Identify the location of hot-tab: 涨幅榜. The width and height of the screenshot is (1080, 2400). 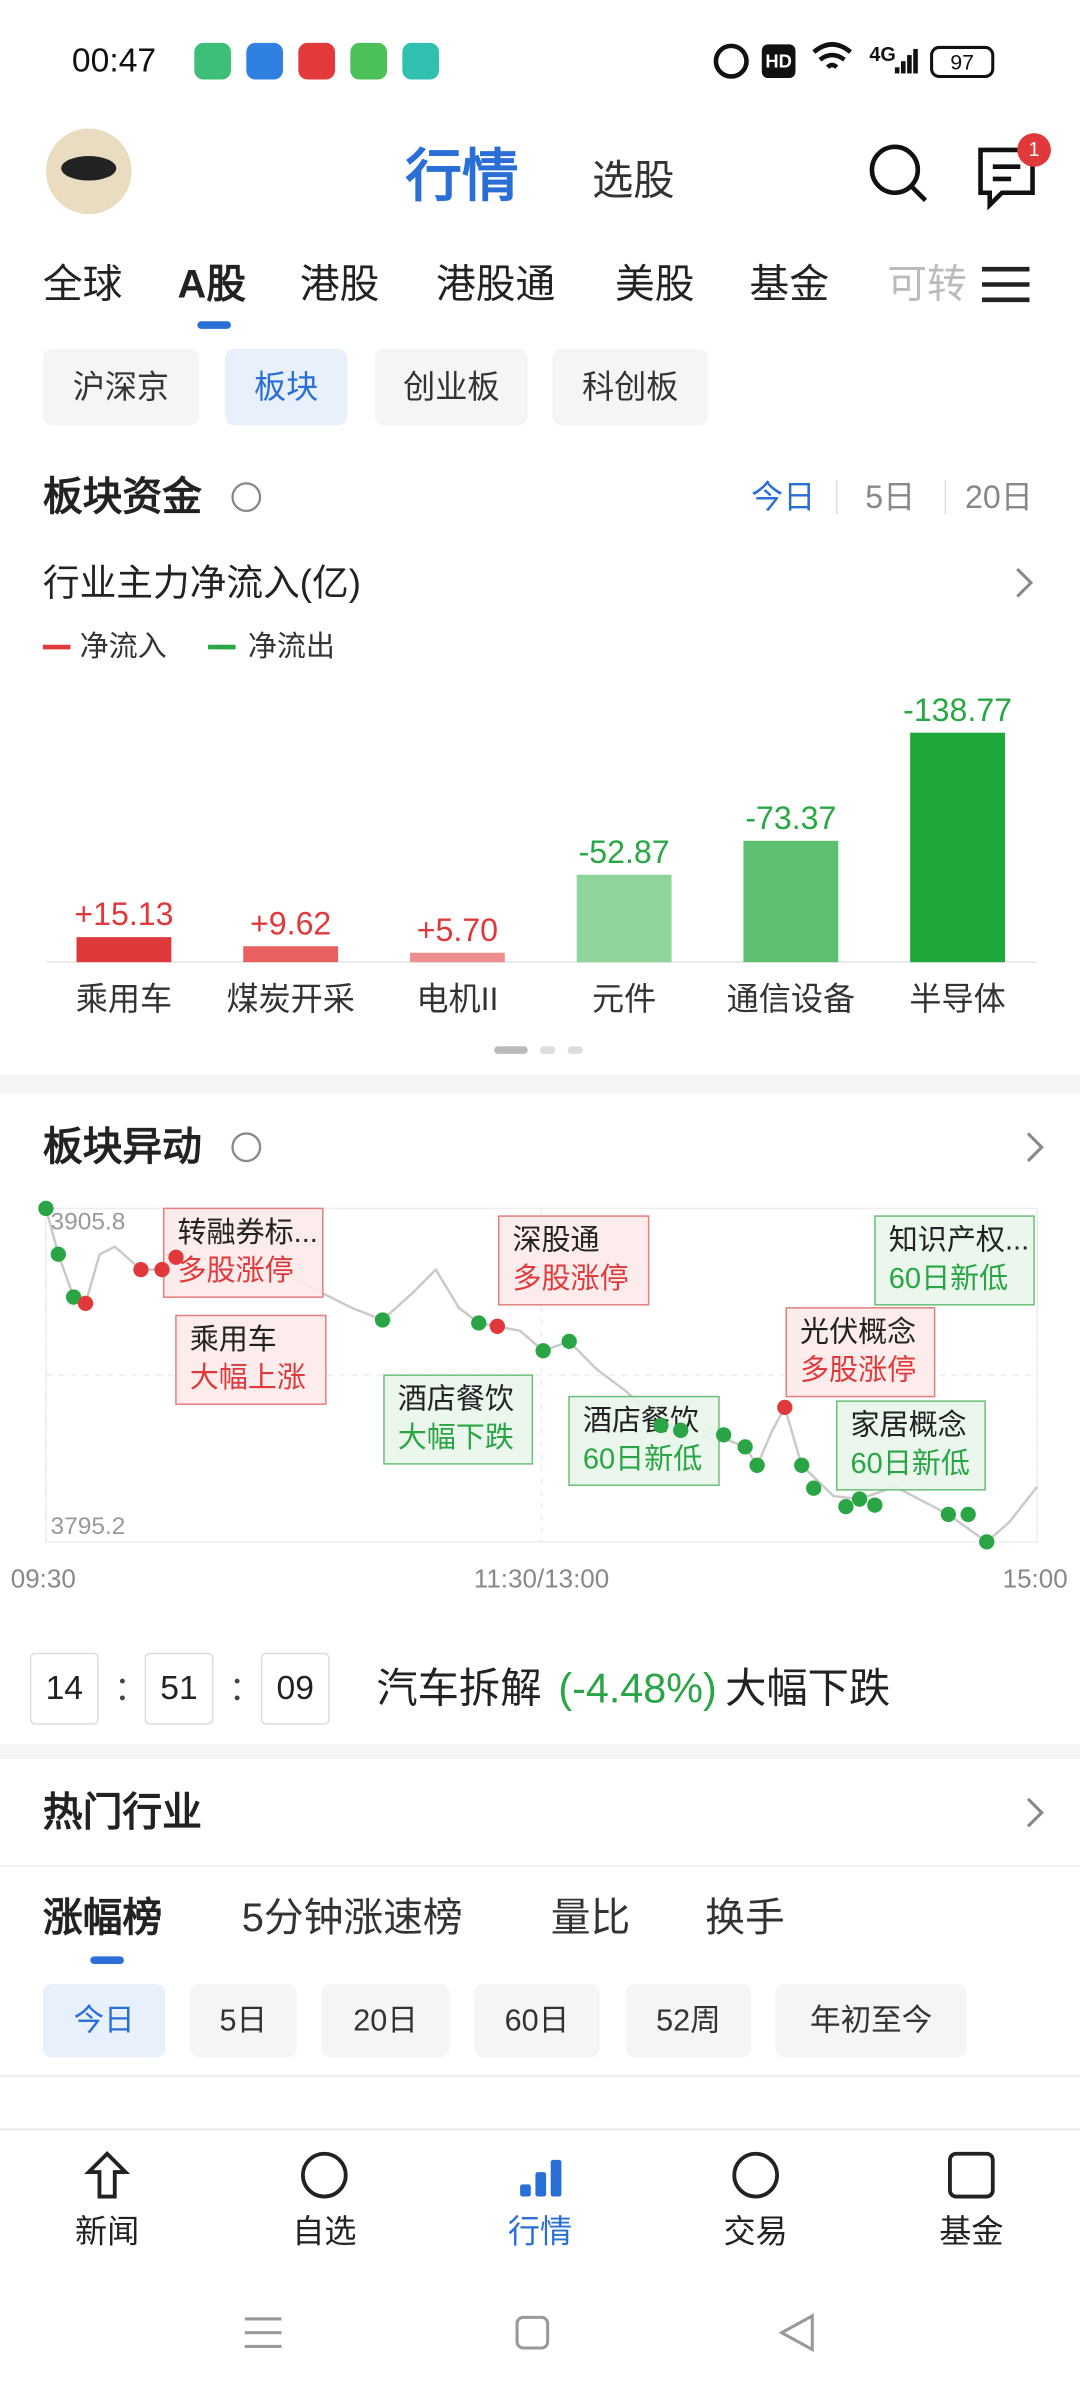
(102, 1918).